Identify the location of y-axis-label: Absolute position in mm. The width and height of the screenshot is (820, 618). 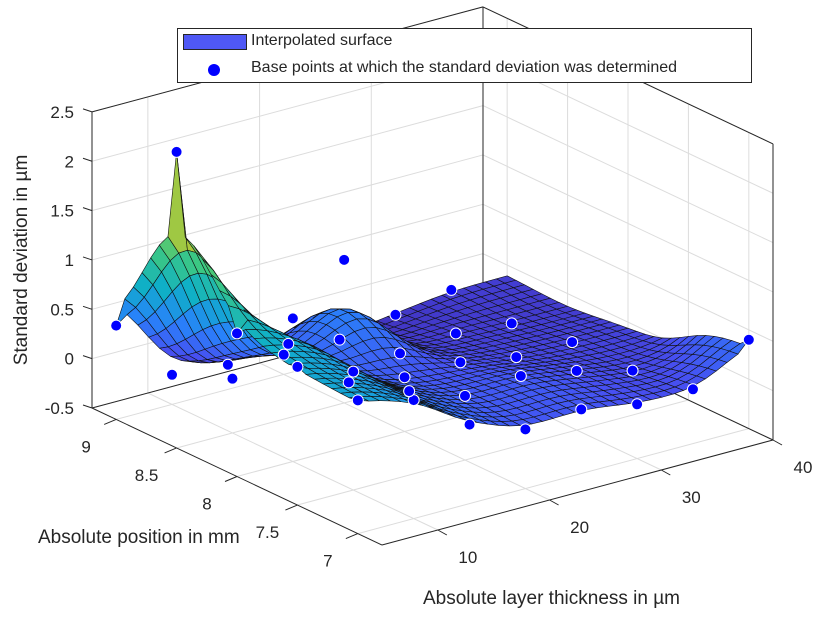
(139, 537).